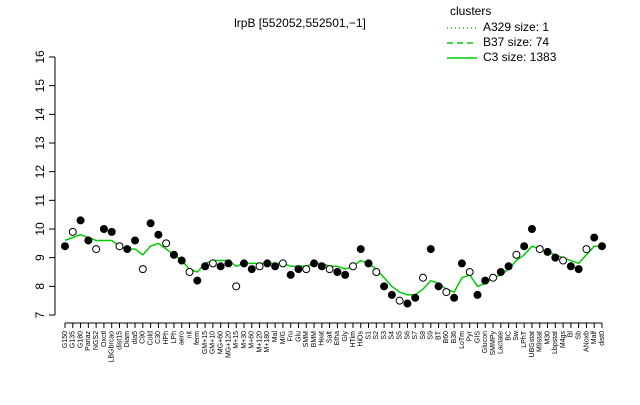 The height and width of the screenshot is (405, 640). I want to click on y-tick-label: 16, so click(40, 57).